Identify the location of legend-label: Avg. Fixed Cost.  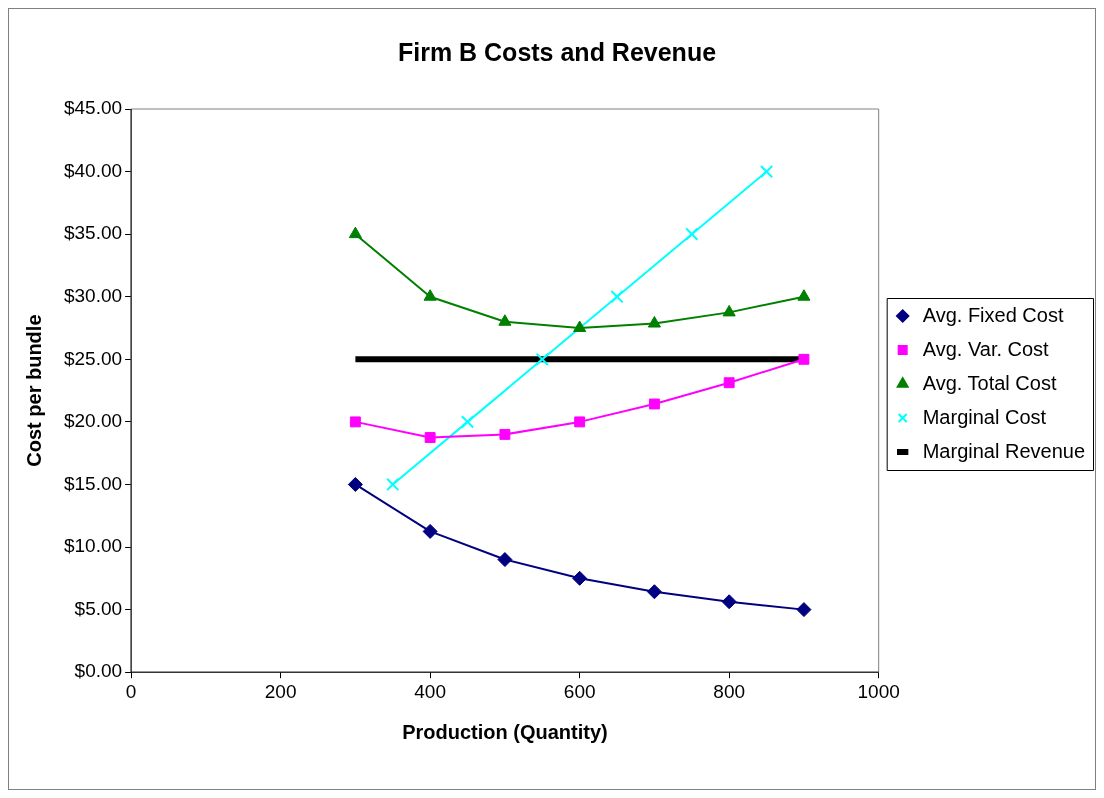
(993, 314).